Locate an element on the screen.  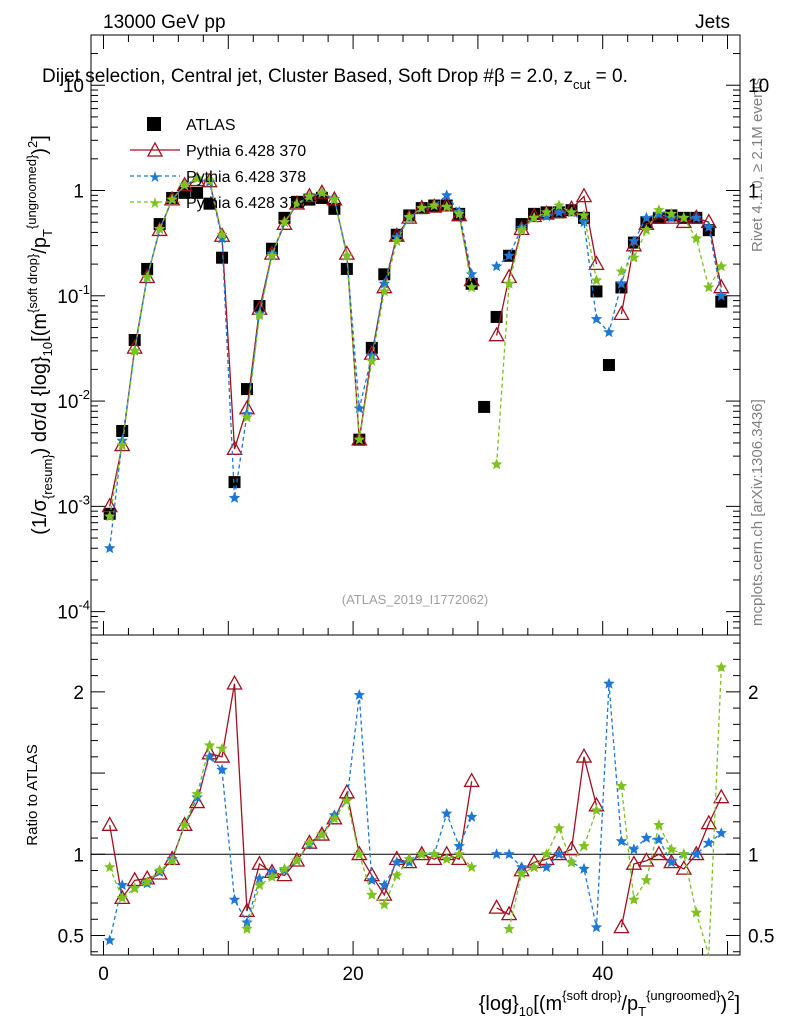
watermark: (ATLAS_2019_I1772062) is located at coordinates (415, 599).